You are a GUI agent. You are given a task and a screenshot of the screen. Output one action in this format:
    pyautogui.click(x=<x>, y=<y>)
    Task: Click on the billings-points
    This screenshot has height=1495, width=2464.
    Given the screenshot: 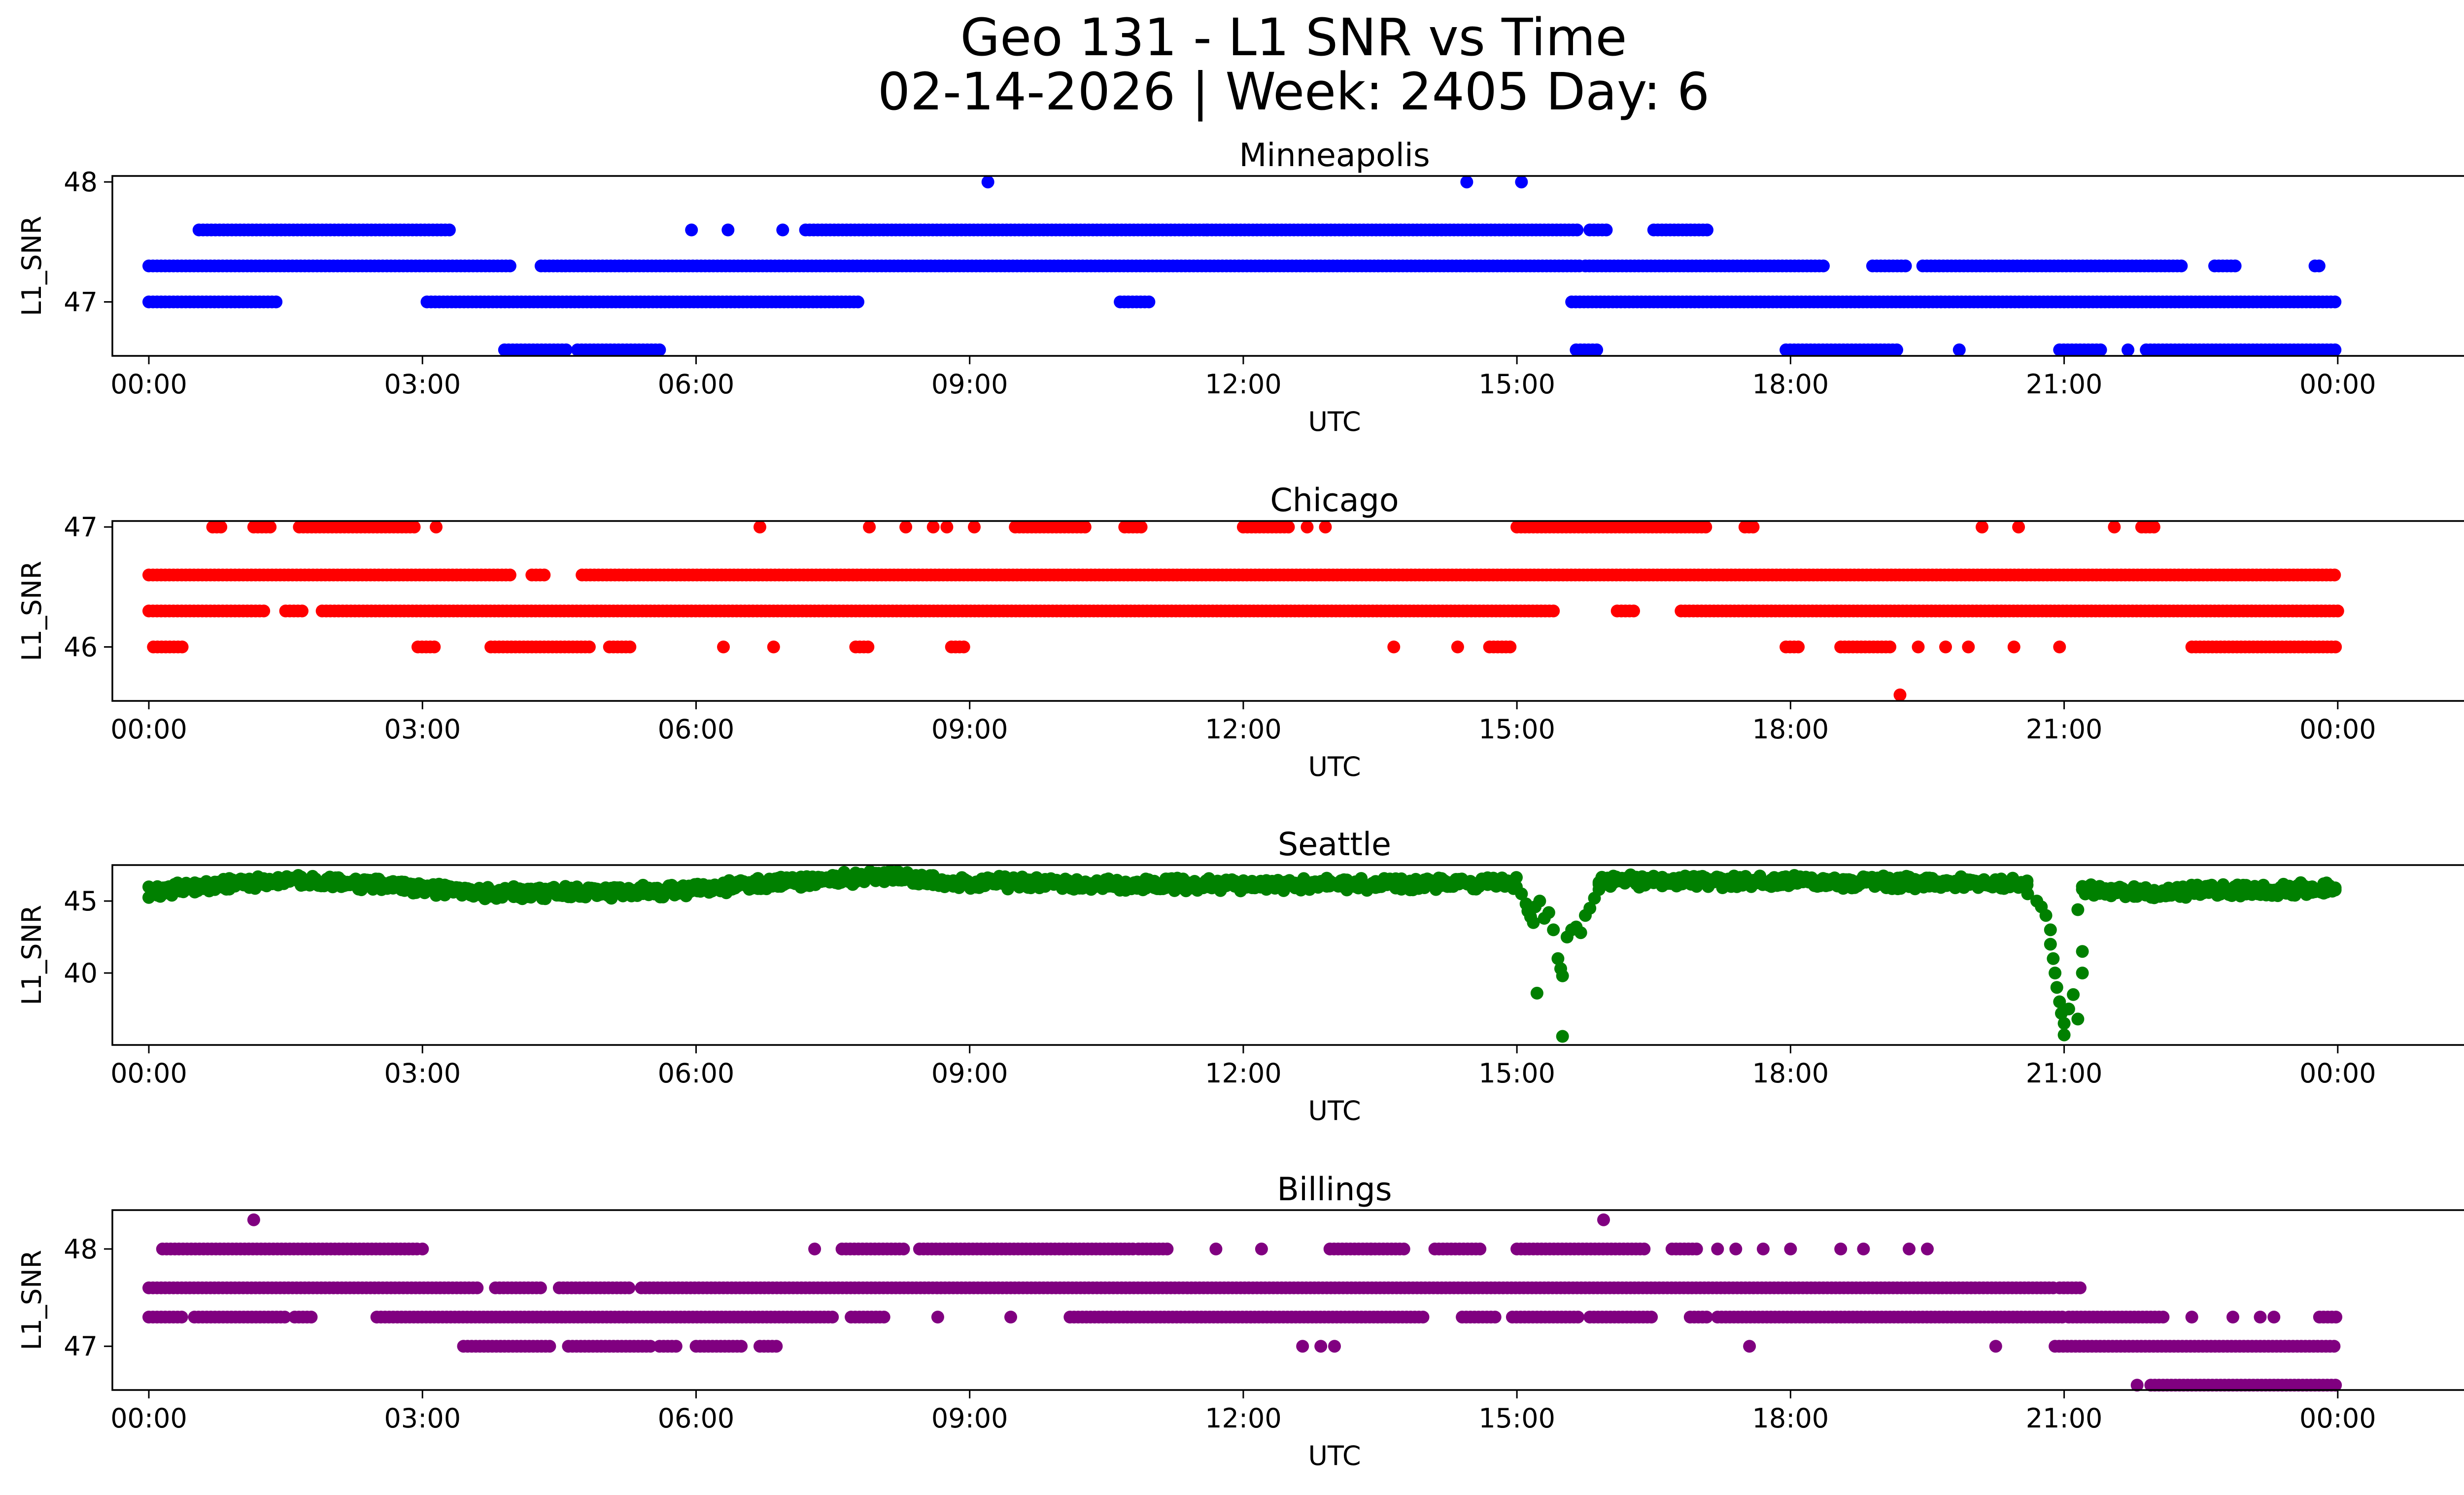 What is the action you would take?
    pyautogui.click(x=1242, y=1302)
    